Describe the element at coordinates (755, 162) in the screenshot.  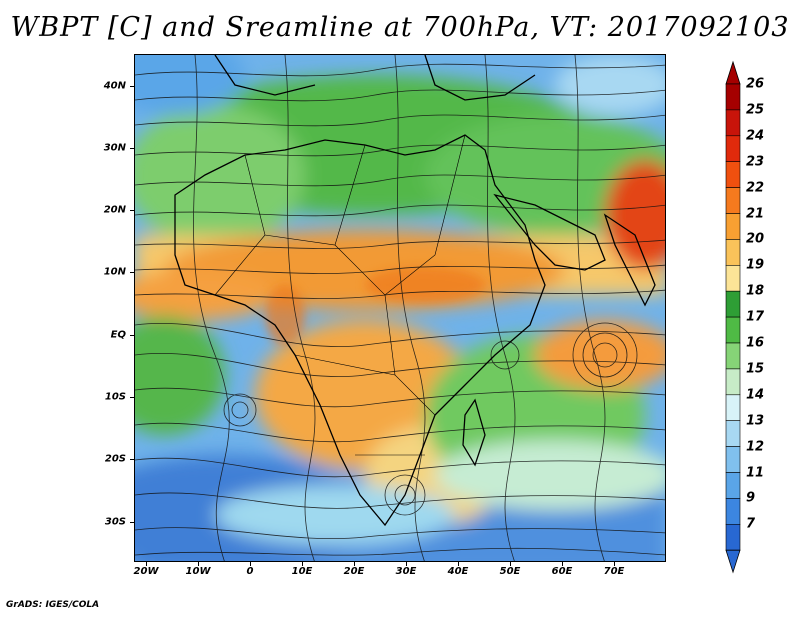
I see `colorbar-label: 23` at that location.